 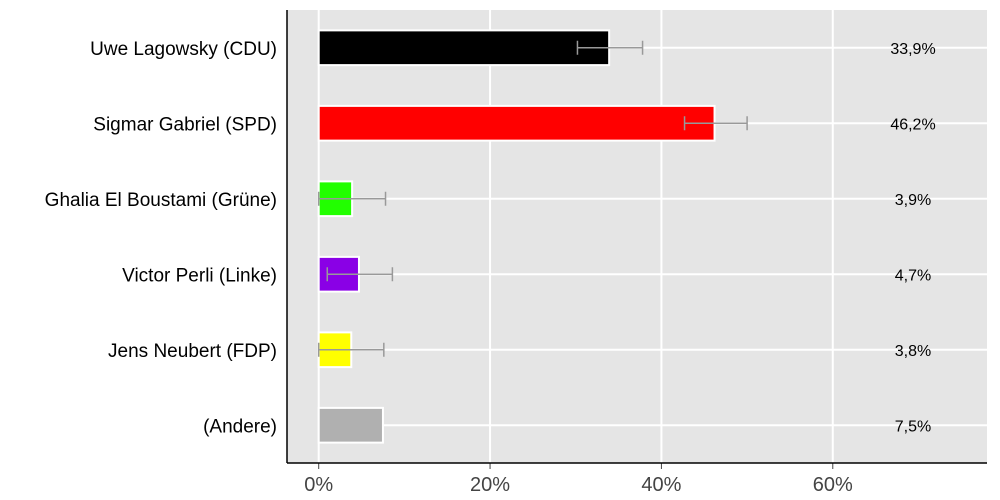 I want to click on value-label: 33,9%, so click(x=912, y=49).